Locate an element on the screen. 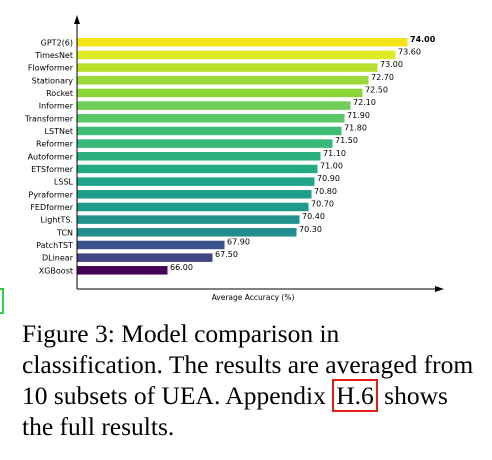 The image size is (492, 460). value-label-flowformer: 73.00 is located at coordinates (391, 64).